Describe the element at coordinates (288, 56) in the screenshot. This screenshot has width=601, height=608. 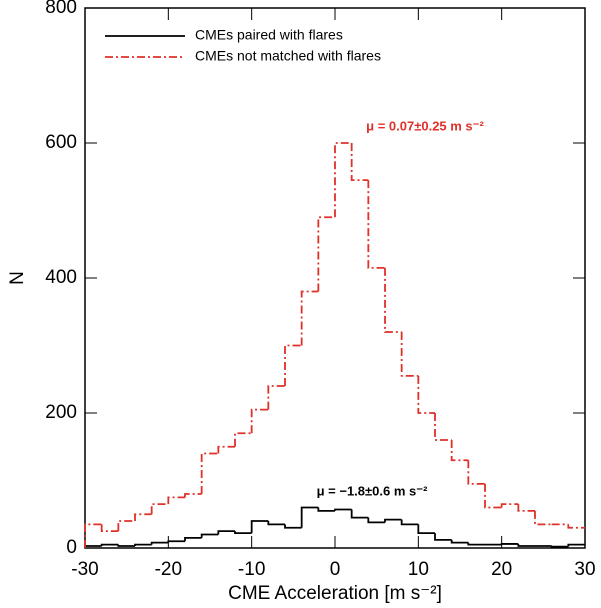
I see `legend-label: CMEs not matched with flares` at that location.